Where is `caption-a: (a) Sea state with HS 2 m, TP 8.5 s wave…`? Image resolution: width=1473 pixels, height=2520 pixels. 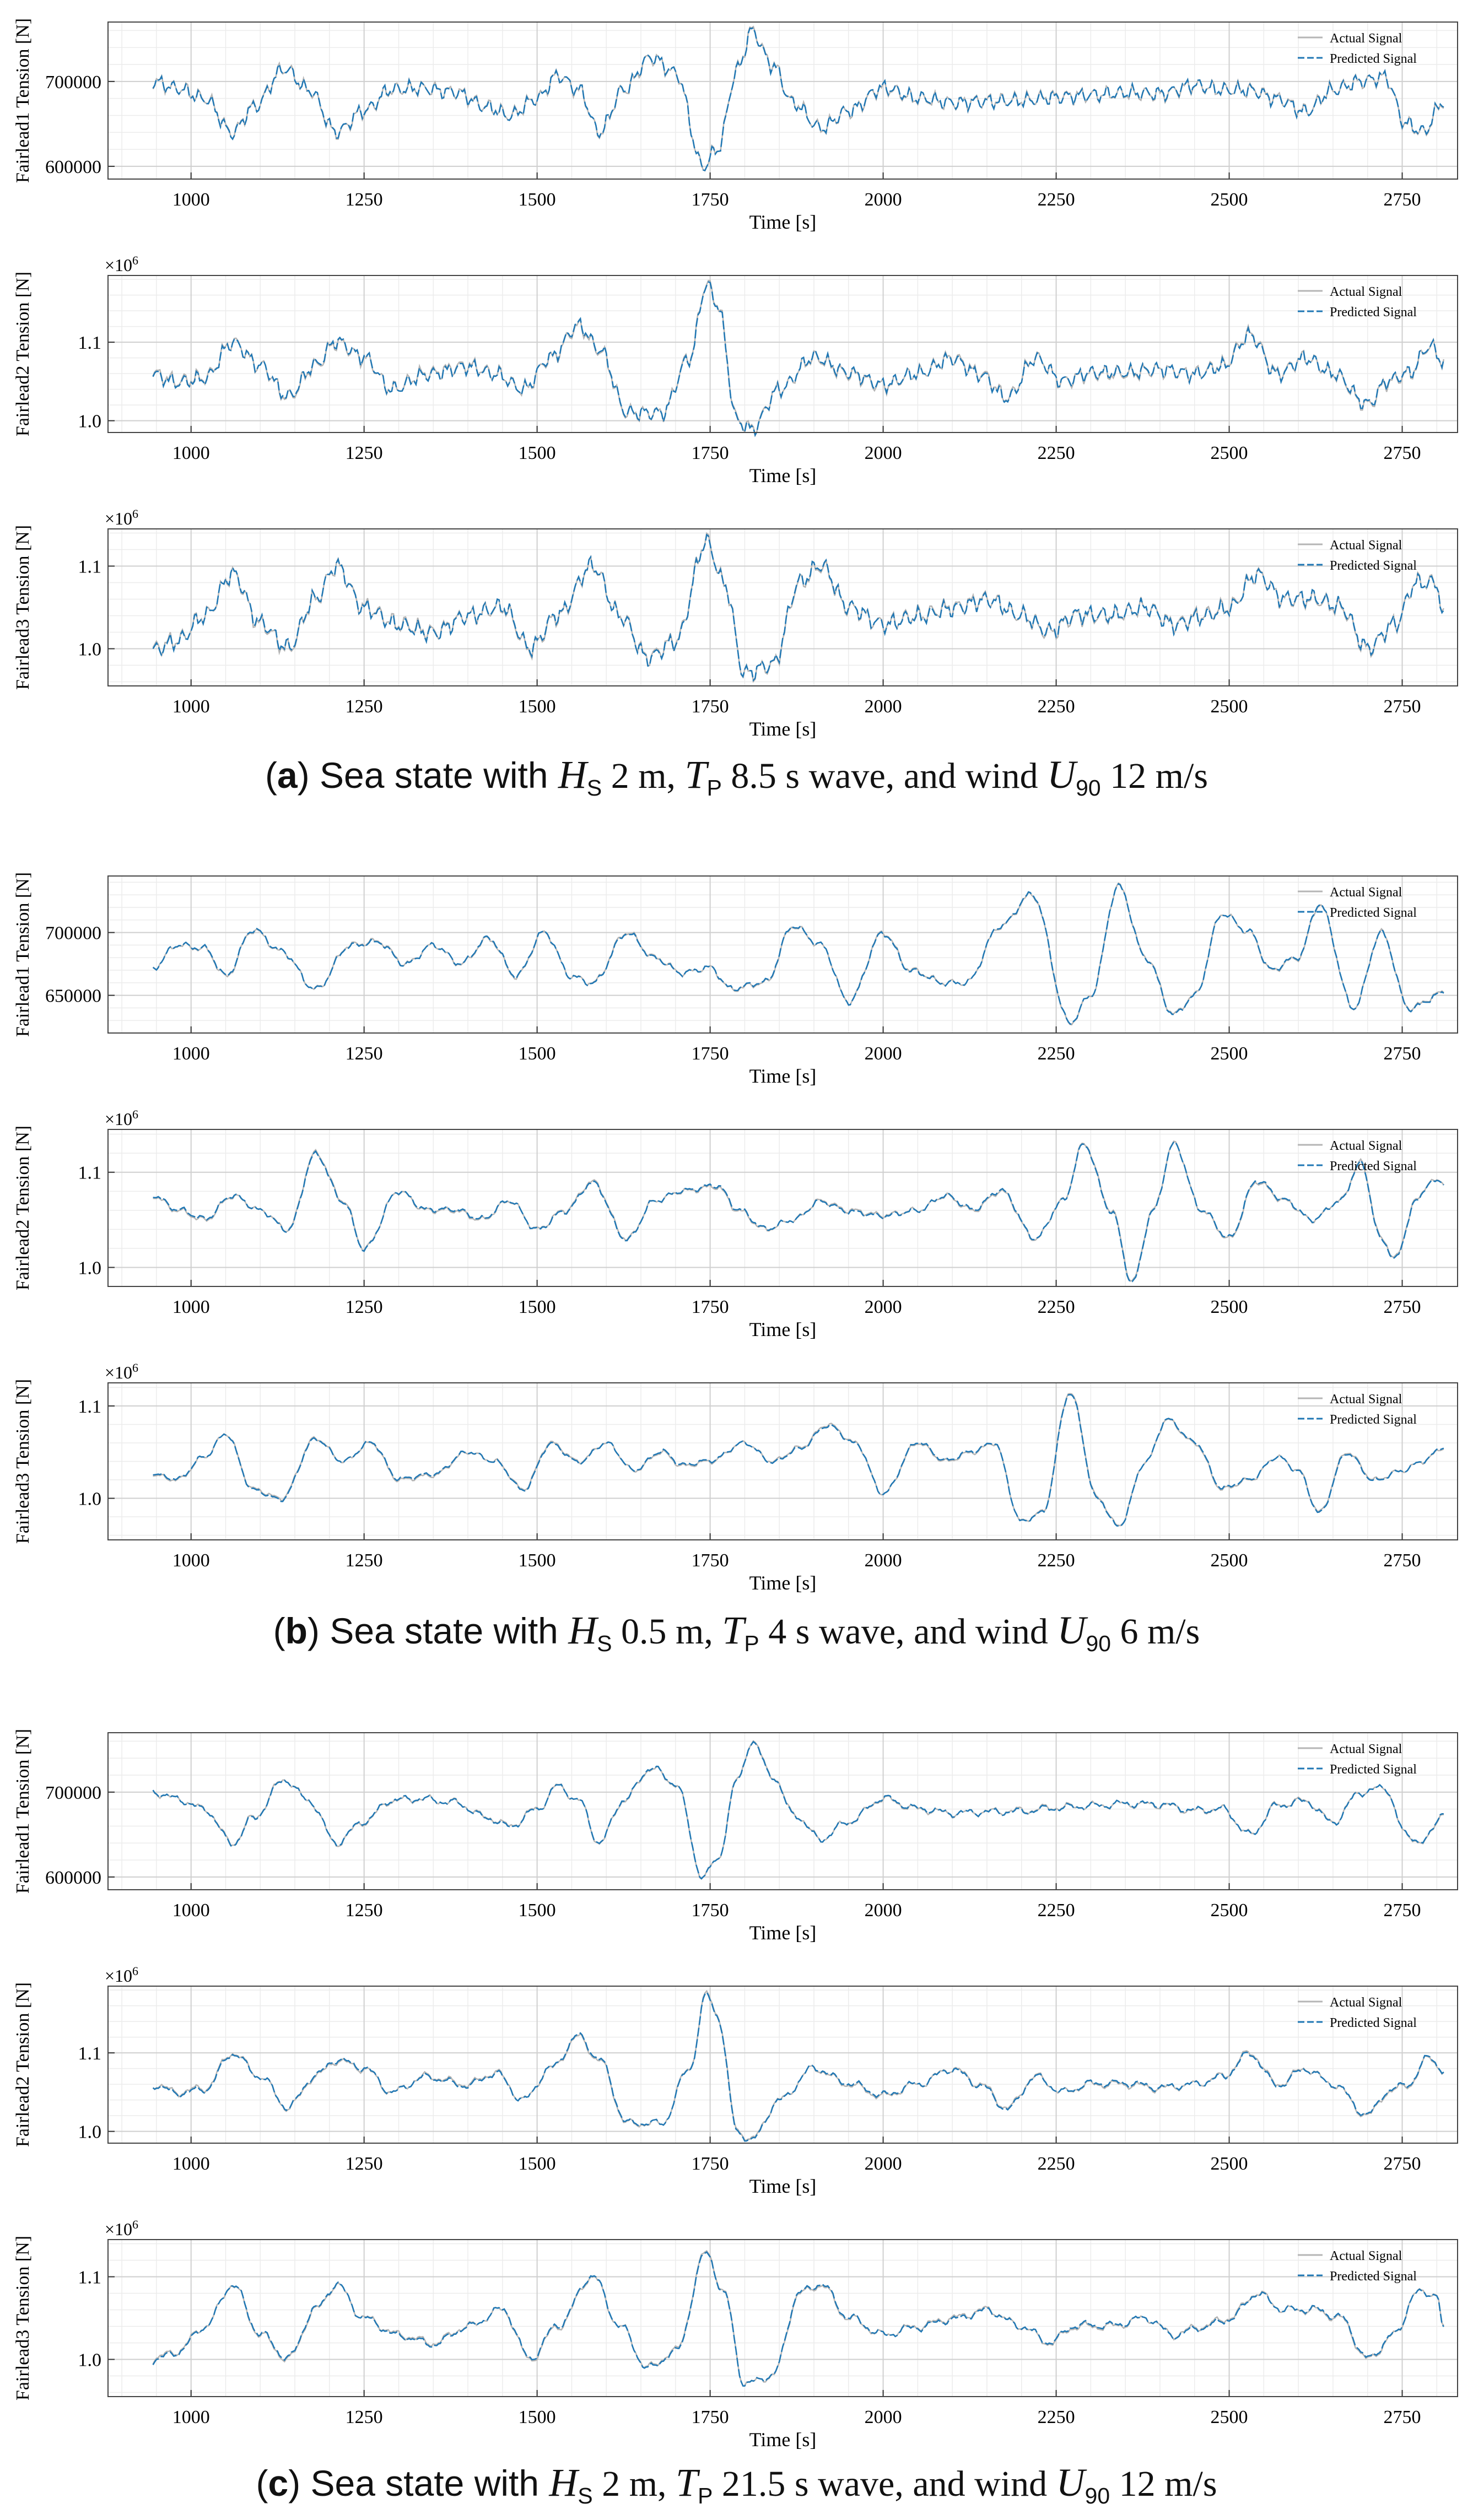 caption-a: (a) Sea state with HS 2 m, TP 8.5 s wave… is located at coordinates (737, 777).